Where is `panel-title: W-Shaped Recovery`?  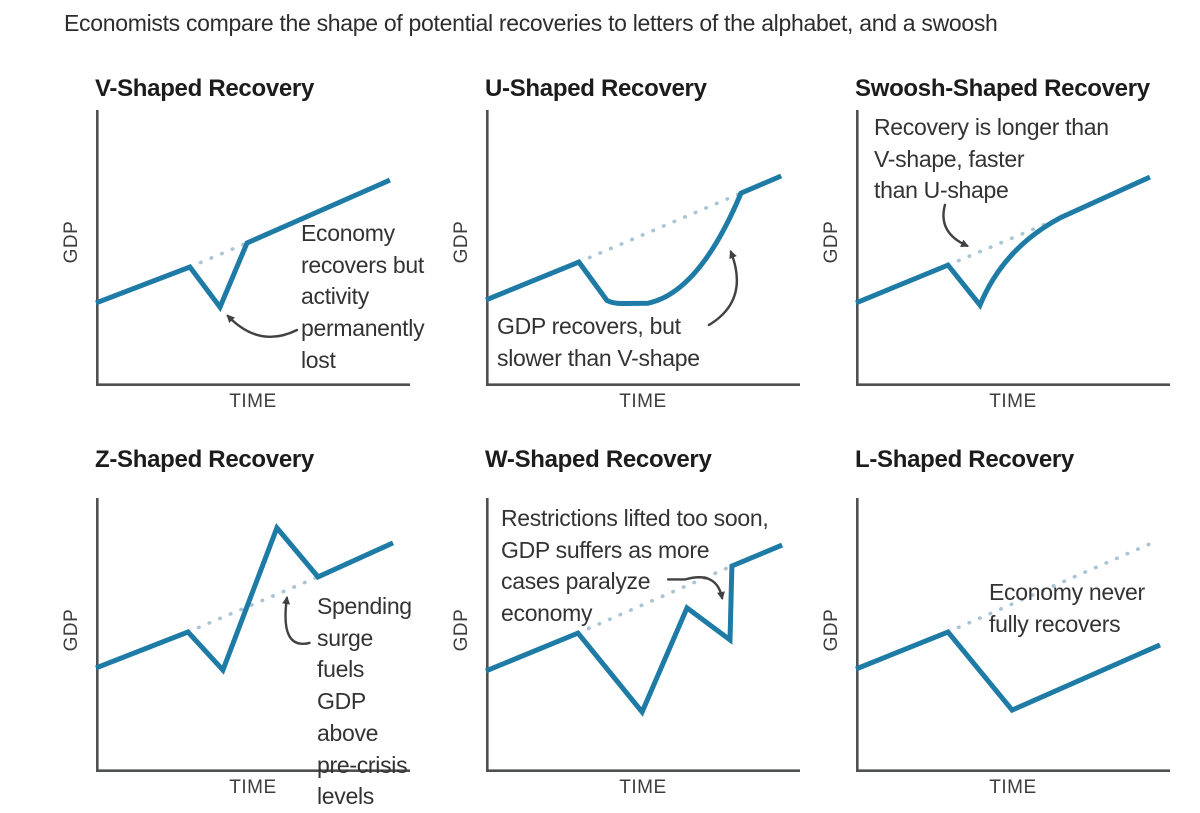 panel-title: W-Shaped Recovery is located at coordinates (598, 459).